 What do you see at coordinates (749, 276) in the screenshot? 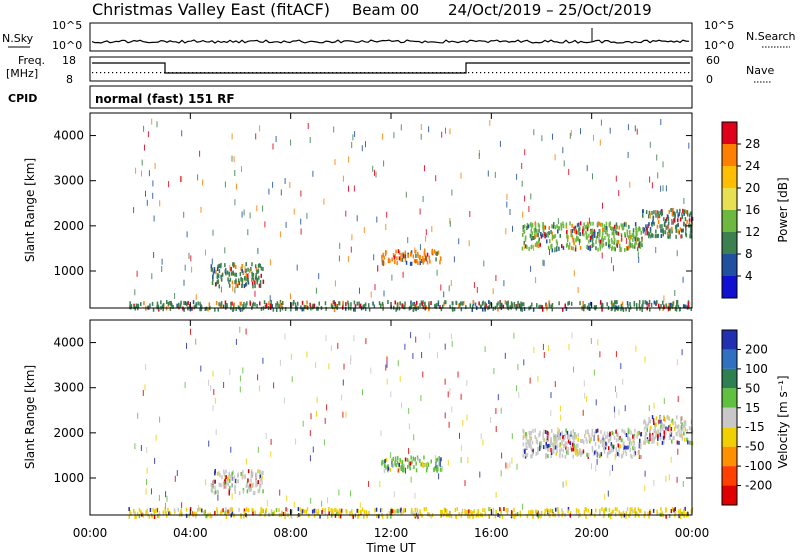
I see `colorbar-tick-label: 4` at bounding box center [749, 276].